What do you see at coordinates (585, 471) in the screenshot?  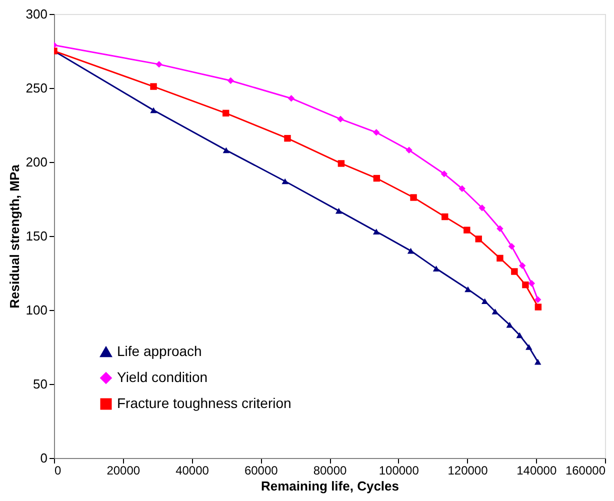 I see `x-tick-label: 160000` at bounding box center [585, 471].